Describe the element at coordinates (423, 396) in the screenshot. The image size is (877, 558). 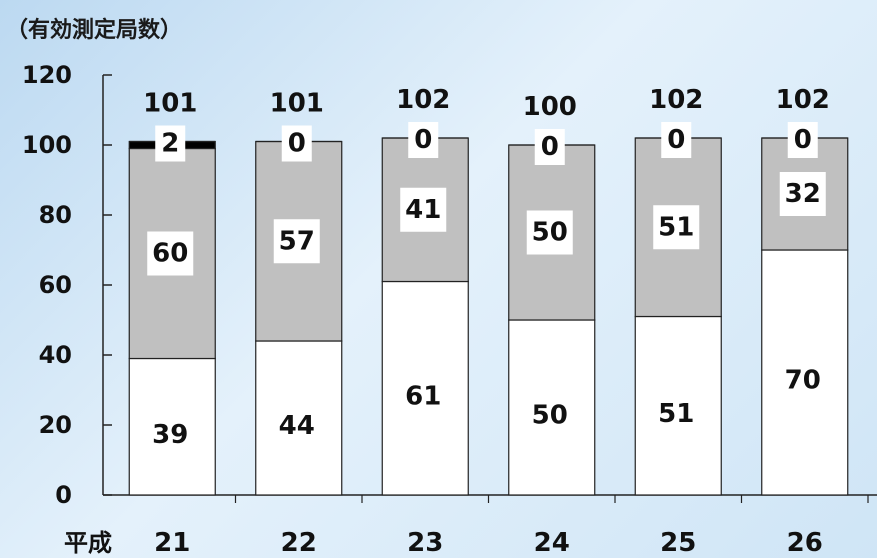
I see `data-label-series-1: 61` at that location.